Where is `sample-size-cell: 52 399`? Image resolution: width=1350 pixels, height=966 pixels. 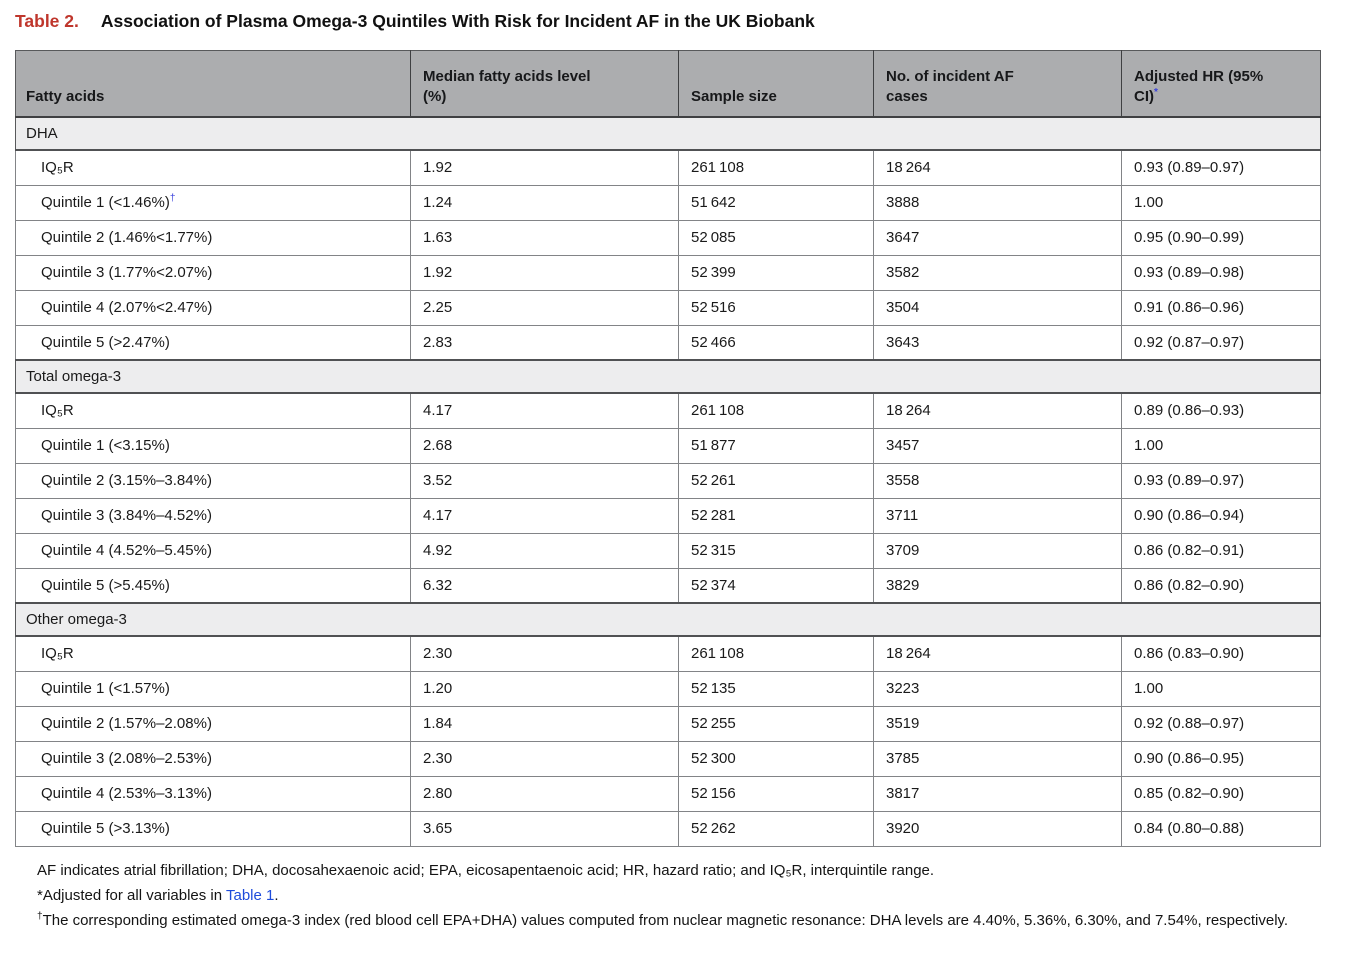
sample-size-cell: 52 399 is located at coordinates (776, 272).